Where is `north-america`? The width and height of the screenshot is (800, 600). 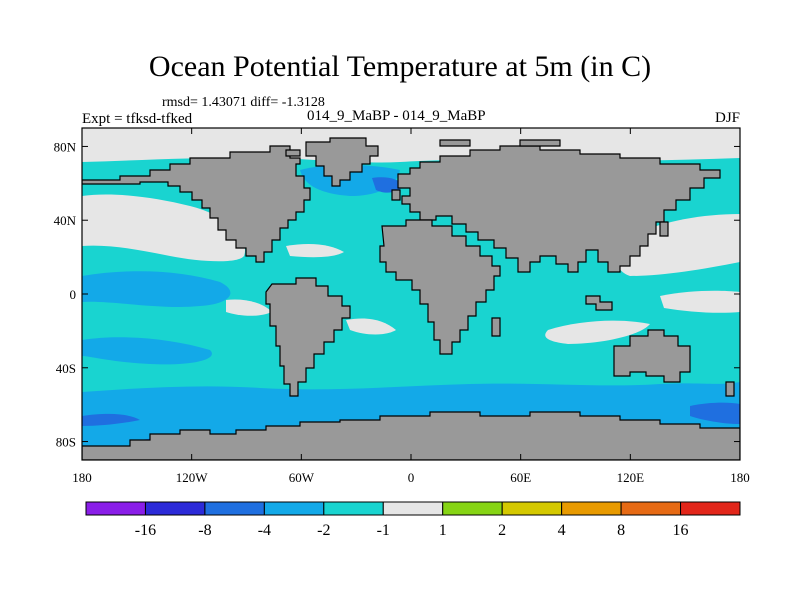
north-america is located at coordinates (196, 204).